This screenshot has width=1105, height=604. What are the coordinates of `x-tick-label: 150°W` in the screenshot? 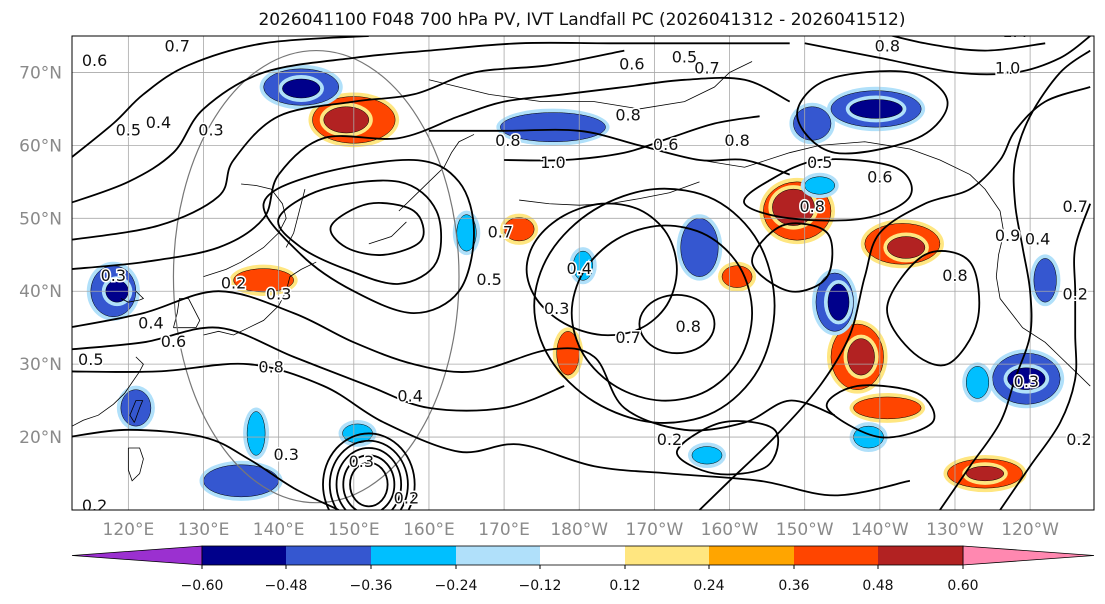 It's located at (805, 530).